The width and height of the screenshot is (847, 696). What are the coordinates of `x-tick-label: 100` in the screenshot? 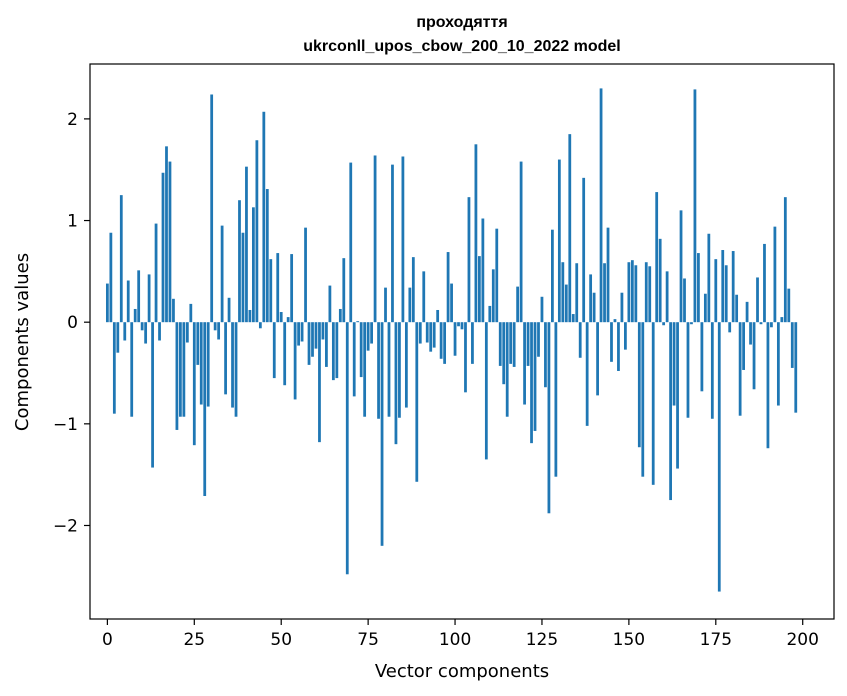 It's located at (455, 640).